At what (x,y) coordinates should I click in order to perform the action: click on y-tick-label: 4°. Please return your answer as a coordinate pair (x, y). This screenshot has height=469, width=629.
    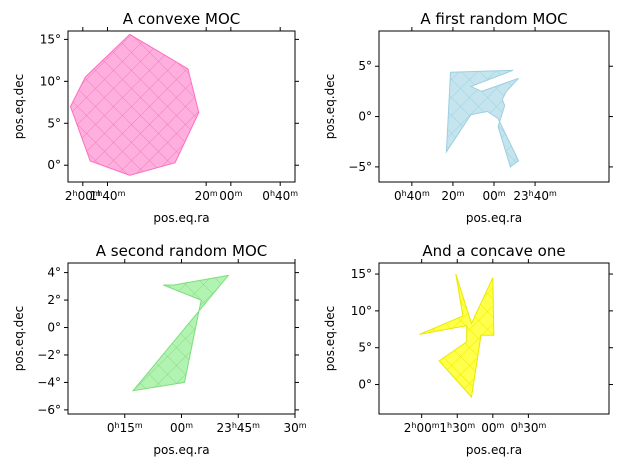
    Looking at the image, I should click on (54, 273).